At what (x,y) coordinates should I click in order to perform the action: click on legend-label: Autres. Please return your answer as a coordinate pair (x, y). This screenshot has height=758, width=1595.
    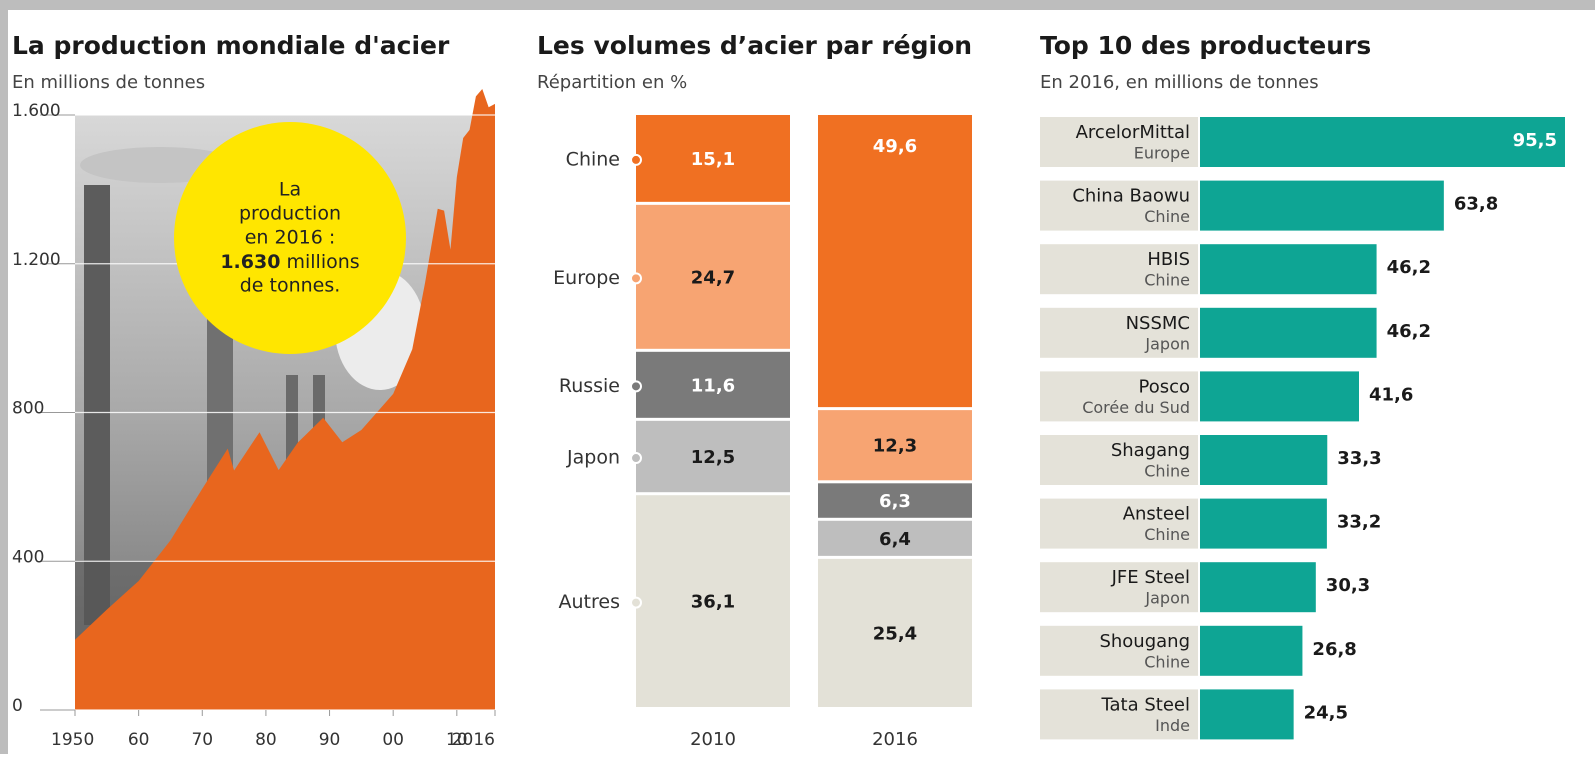
    Looking at the image, I should click on (589, 602).